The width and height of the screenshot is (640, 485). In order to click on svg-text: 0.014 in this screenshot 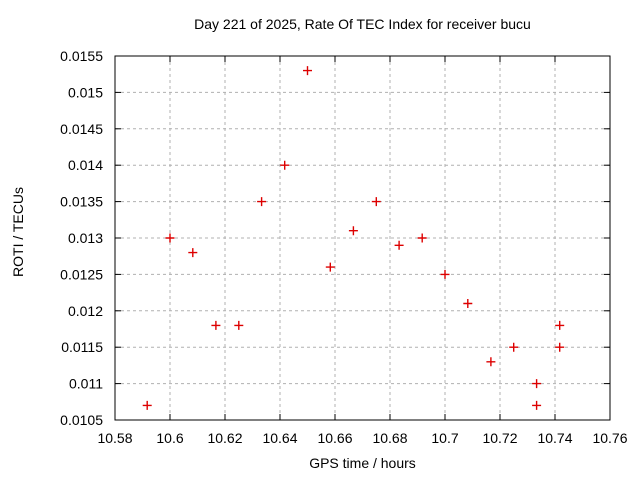, I will do `click(85, 165)`.